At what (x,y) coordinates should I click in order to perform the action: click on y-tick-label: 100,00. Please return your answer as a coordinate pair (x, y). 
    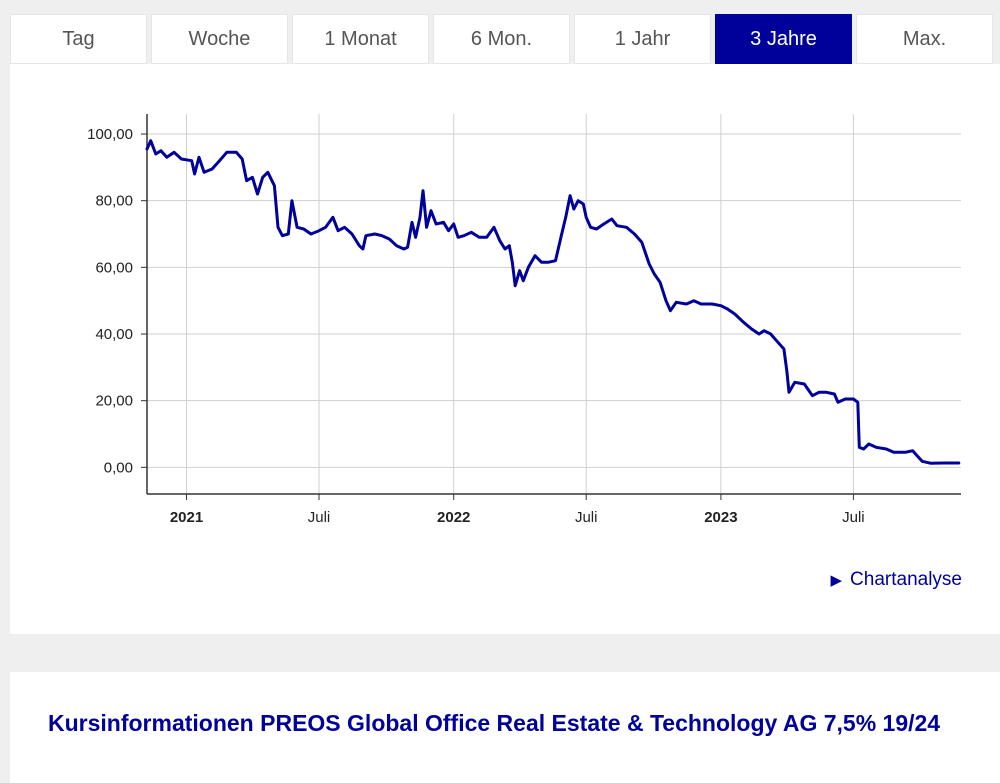
    Looking at the image, I should click on (110, 134).